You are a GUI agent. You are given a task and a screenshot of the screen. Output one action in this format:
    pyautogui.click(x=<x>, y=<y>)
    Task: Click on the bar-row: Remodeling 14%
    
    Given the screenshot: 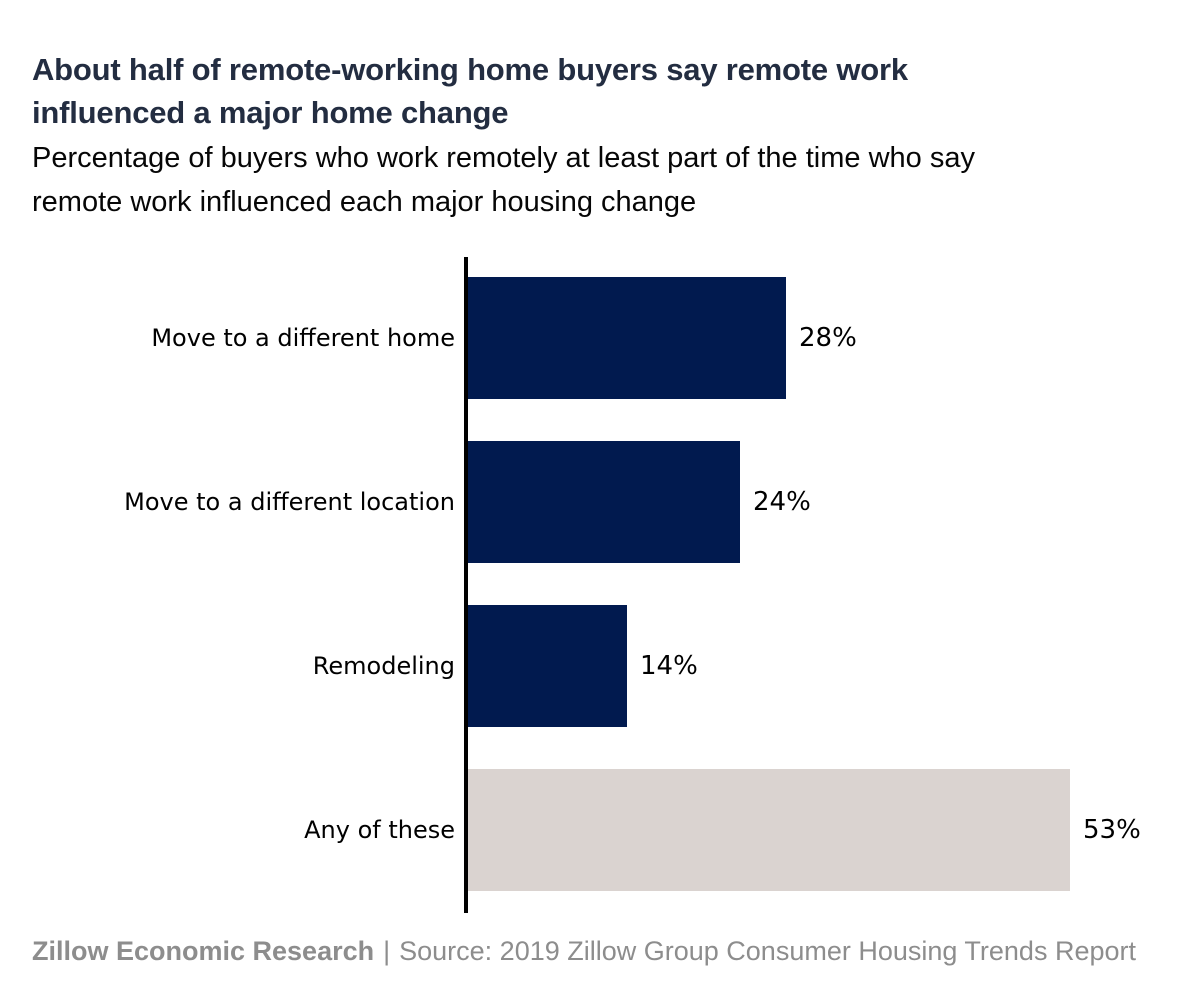 What is the action you would take?
    pyautogui.click(x=600, y=666)
    